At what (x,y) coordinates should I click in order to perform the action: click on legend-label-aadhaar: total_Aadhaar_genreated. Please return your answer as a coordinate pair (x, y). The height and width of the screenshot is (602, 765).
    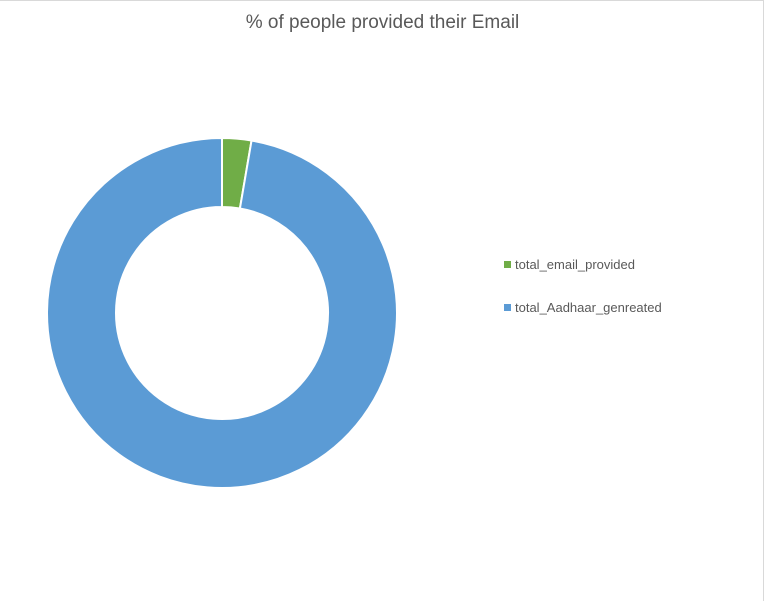
    Looking at the image, I should click on (588, 307).